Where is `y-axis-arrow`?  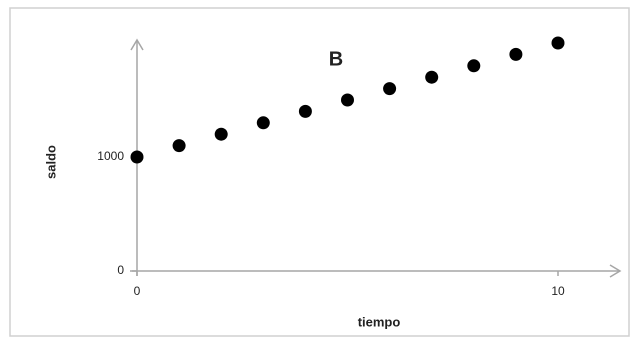 y-axis-arrow is located at coordinates (137, 44).